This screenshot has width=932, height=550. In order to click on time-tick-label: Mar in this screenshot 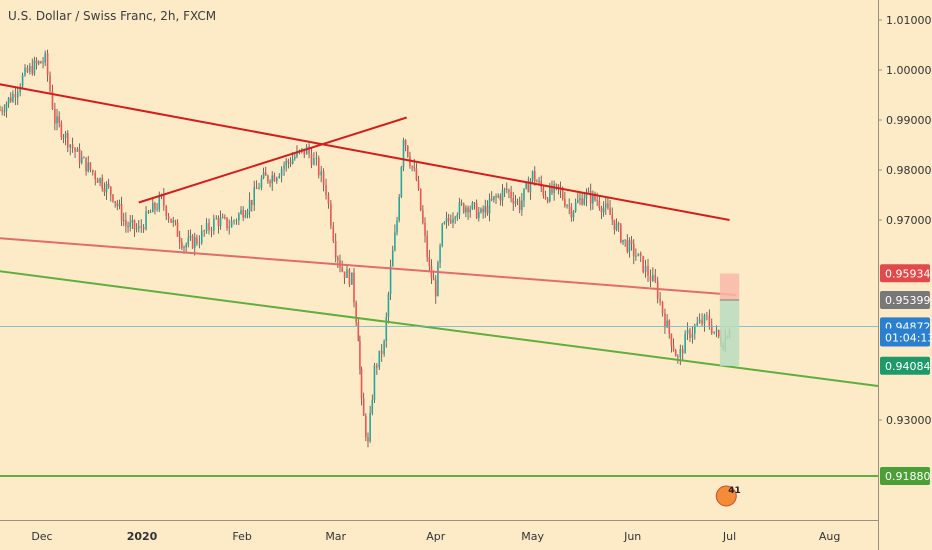, I will do `click(335, 536)`.